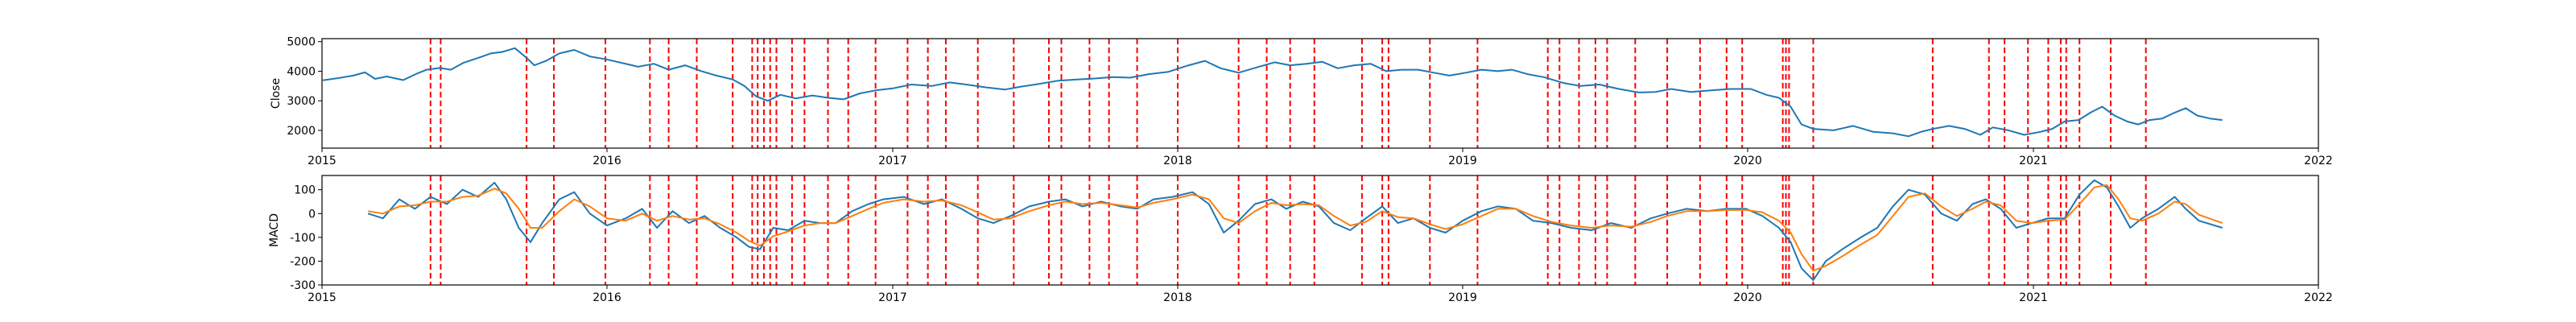 This screenshot has width=2576, height=322. Describe the element at coordinates (303, 238) in the screenshot. I see `macd-y-tick-label: -100` at that location.